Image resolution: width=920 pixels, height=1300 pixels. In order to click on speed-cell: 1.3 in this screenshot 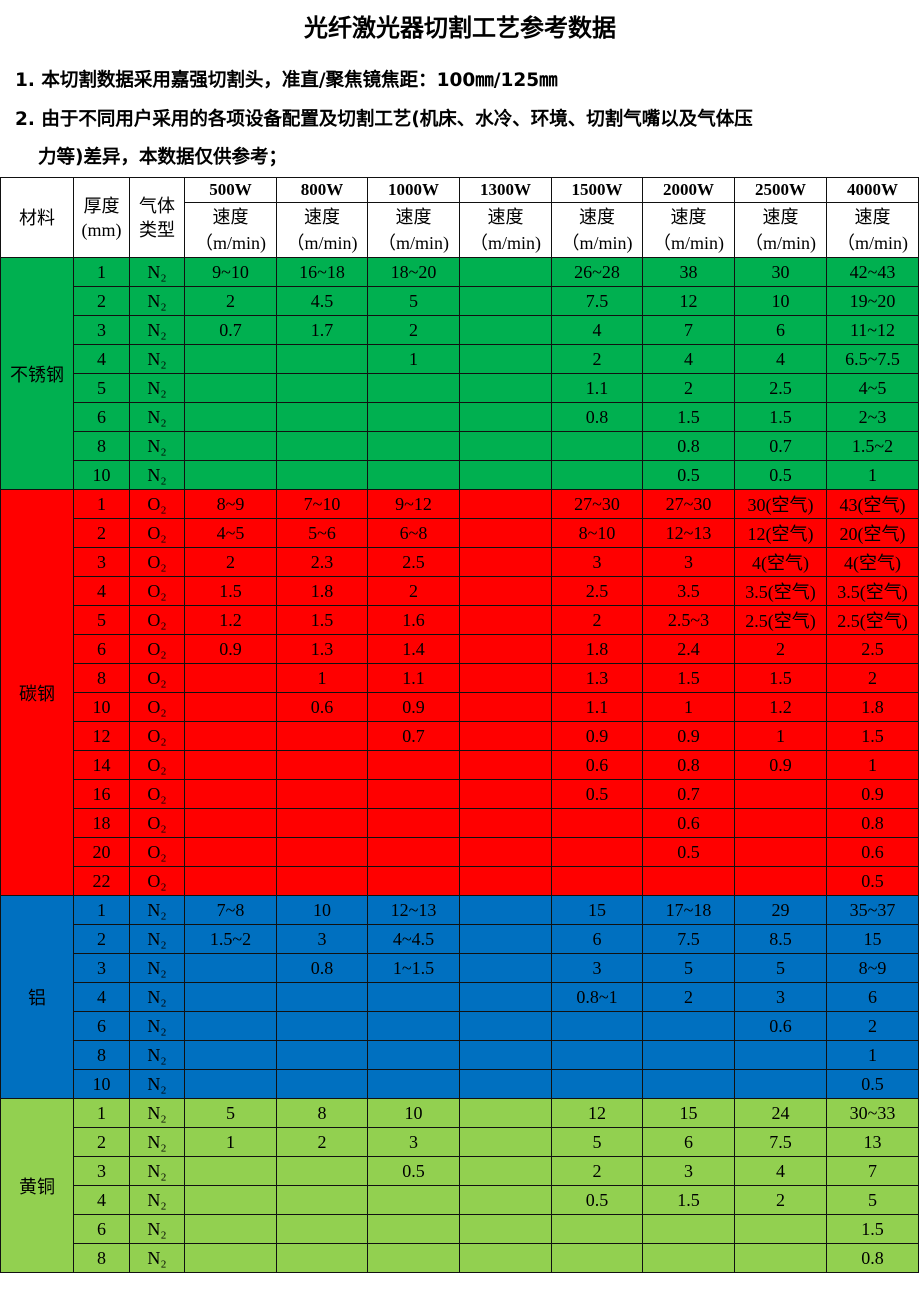, I will do `click(597, 678)`.